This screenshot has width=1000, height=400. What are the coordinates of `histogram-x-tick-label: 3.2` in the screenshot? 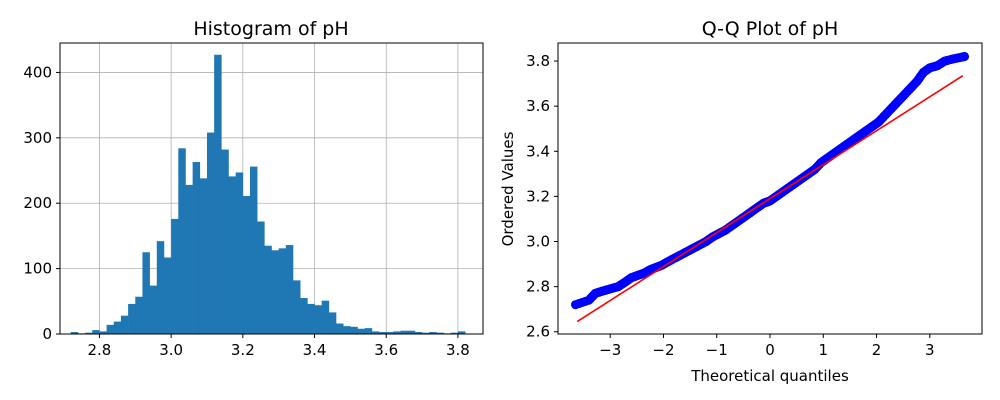 It's located at (243, 350).